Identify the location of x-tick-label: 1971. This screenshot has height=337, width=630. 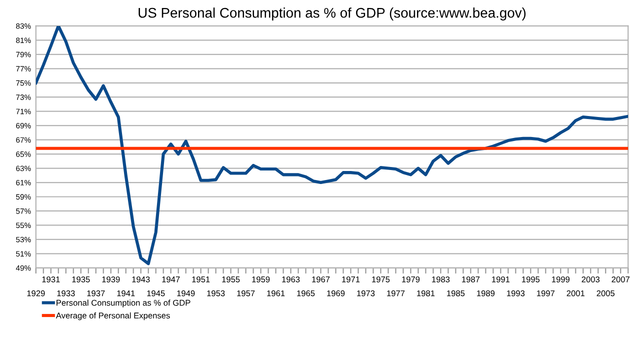
(351, 279).